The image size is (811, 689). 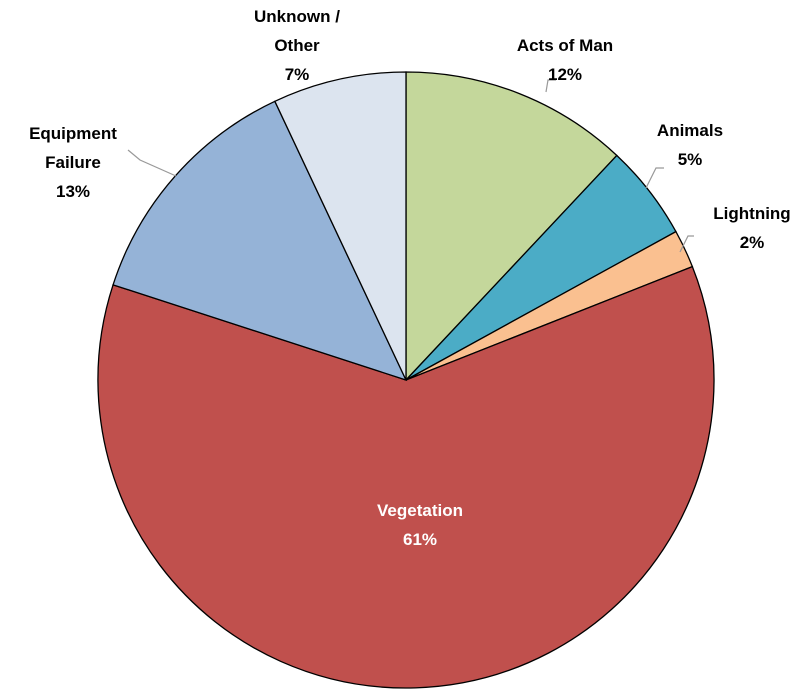 What do you see at coordinates (752, 213) in the screenshot?
I see `category-label: Lightning` at bounding box center [752, 213].